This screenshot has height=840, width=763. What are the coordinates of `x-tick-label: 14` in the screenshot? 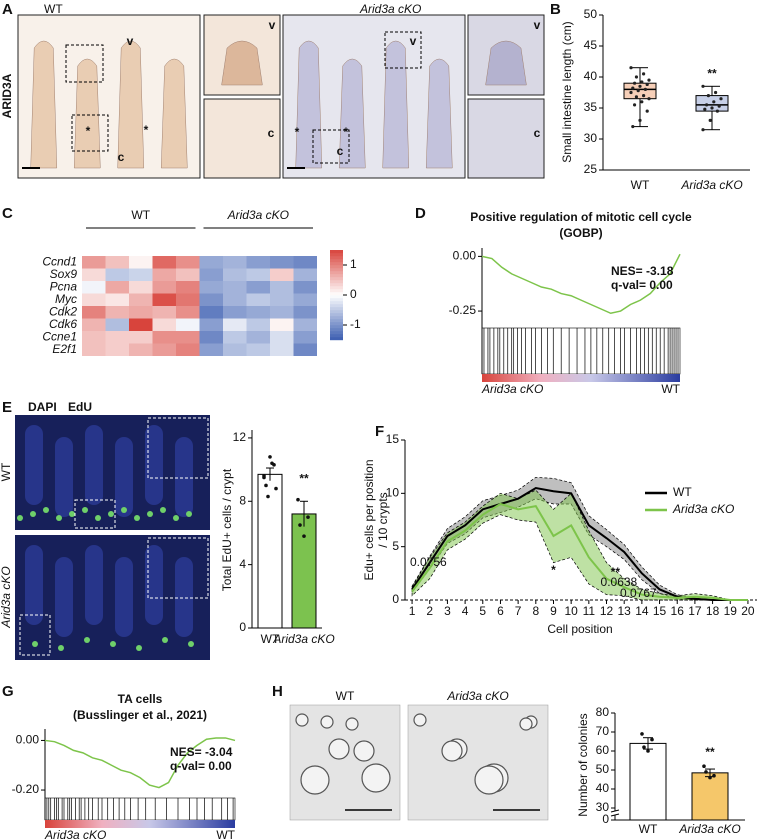 It's located at (642, 611).